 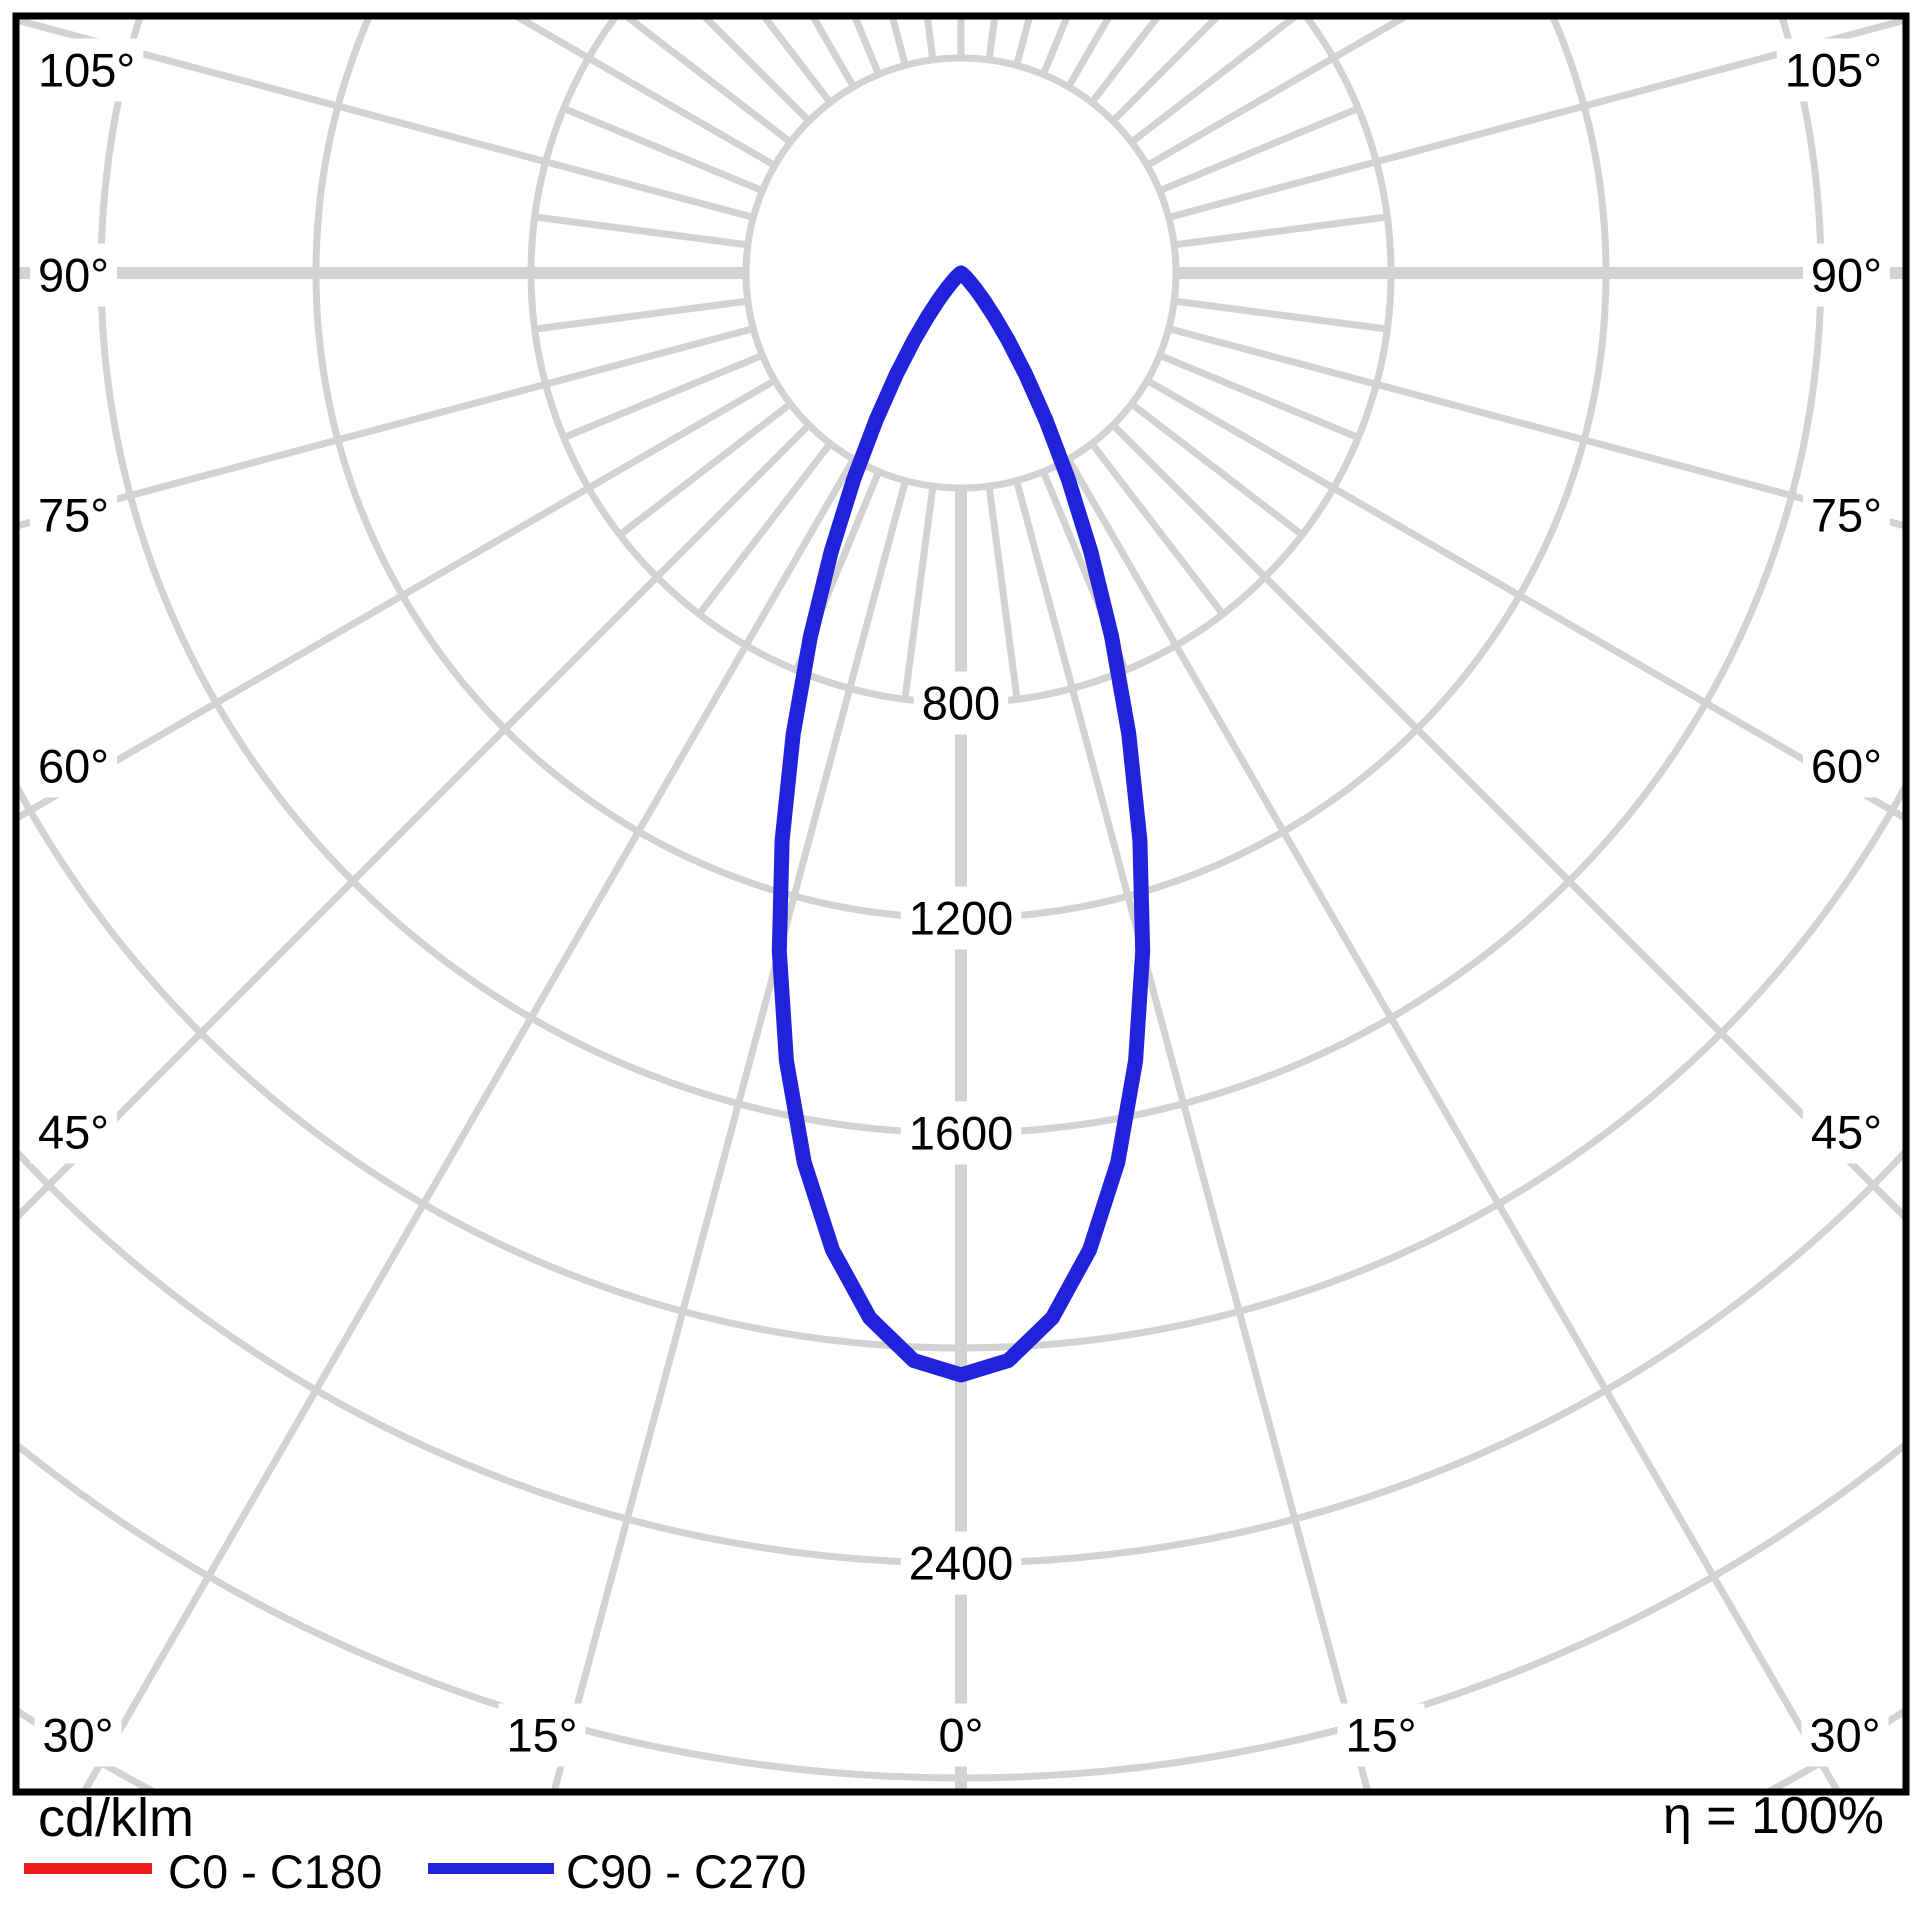 I want to click on angle-label-right: 90°, so click(x=1846, y=275).